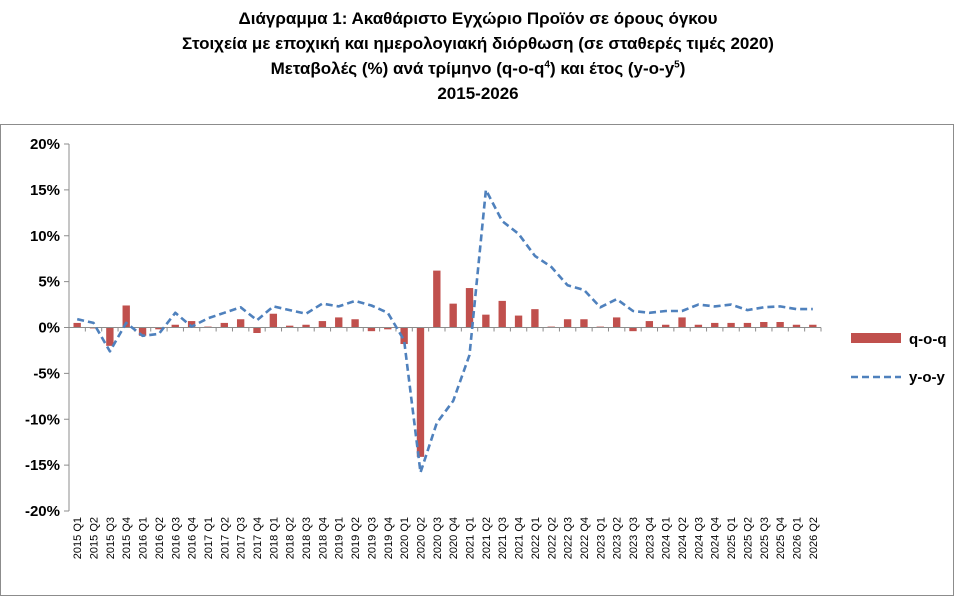  What do you see at coordinates (78, 538) in the screenshot?
I see `x-tick-label: 2015 Q1` at bounding box center [78, 538].